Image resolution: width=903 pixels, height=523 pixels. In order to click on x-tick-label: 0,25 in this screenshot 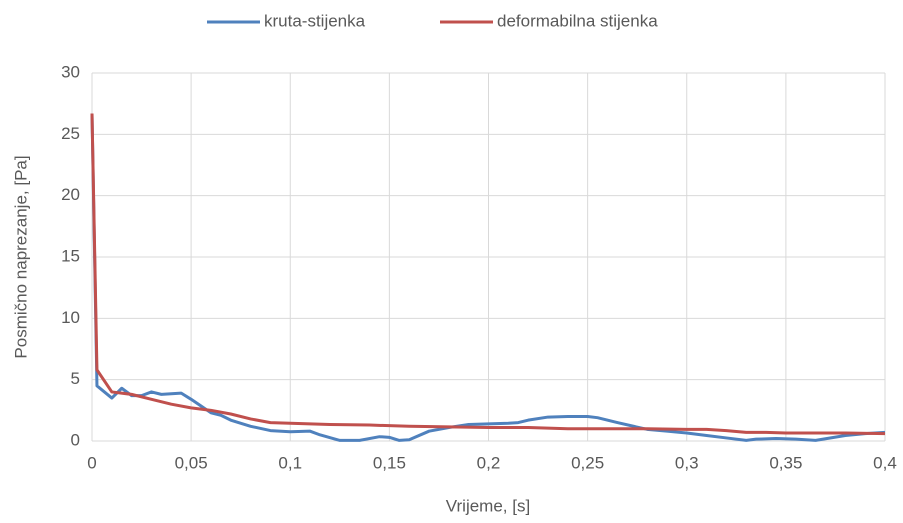, I will do `click(587, 462)`.